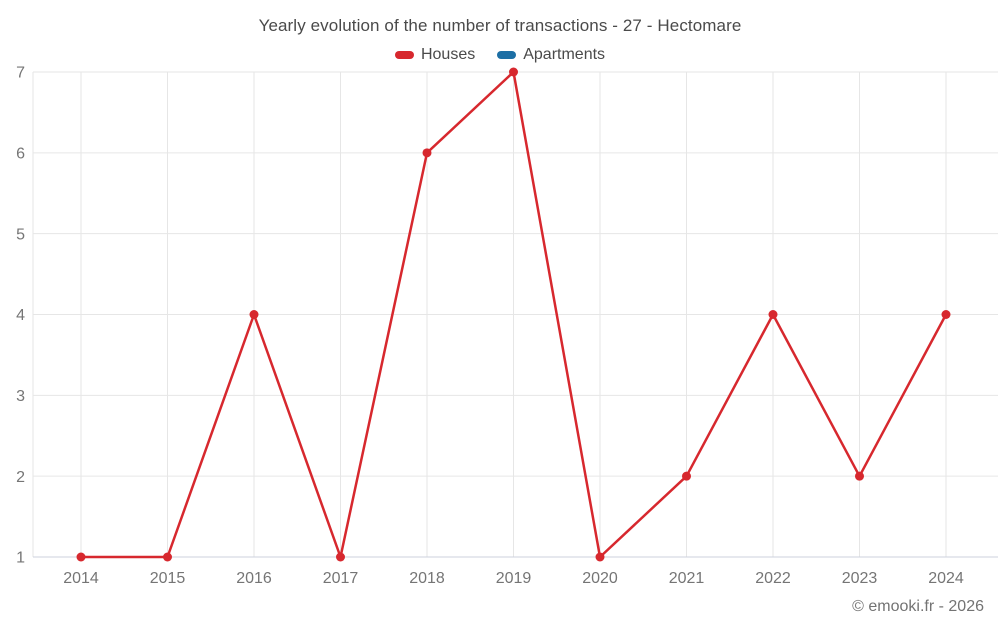  I want to click on houses-series-swatch-icon, so click(404, 55).